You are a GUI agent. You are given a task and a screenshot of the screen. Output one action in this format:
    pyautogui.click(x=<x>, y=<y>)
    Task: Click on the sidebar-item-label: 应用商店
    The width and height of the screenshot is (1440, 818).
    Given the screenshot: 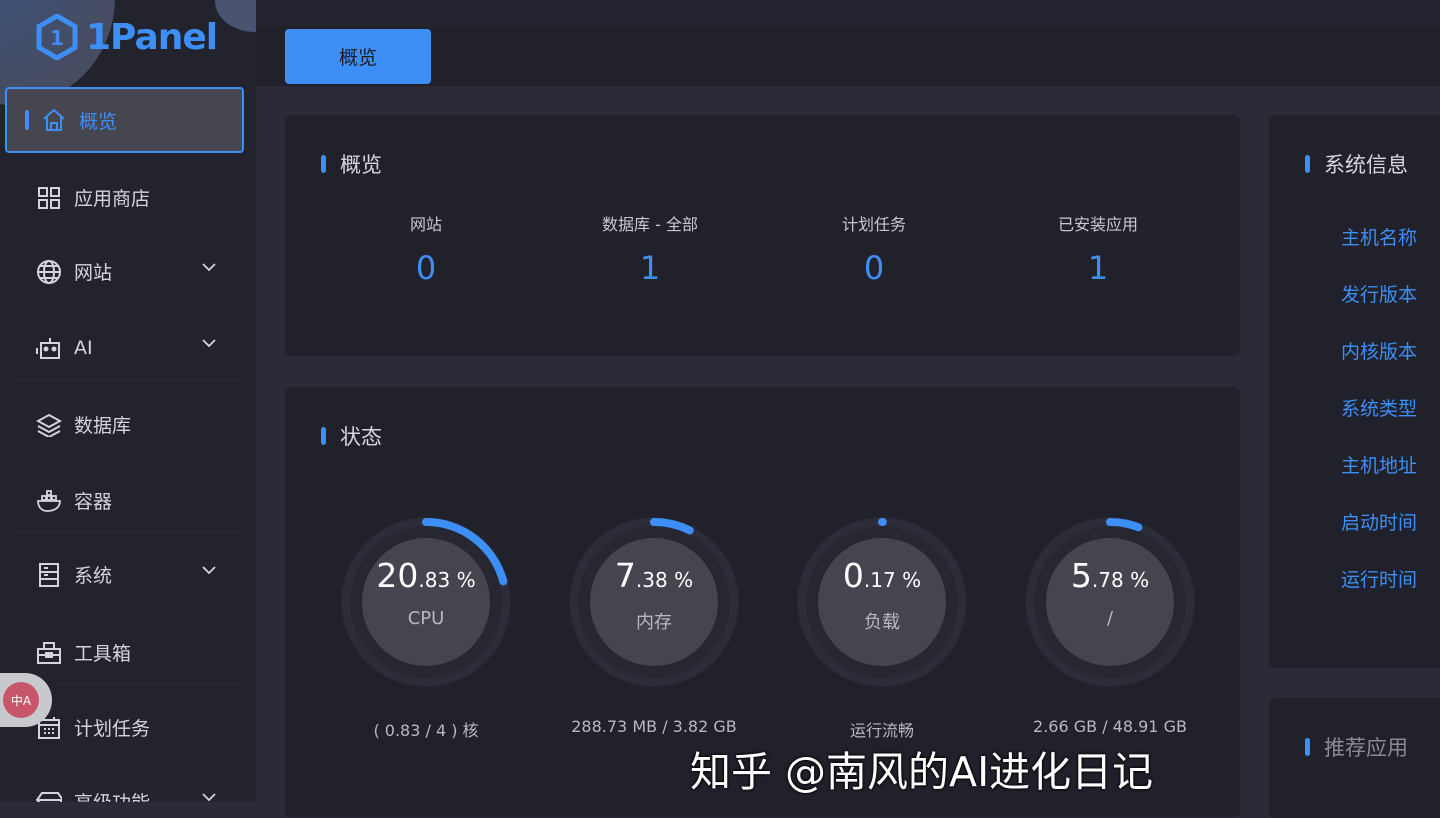 What is the action you would take?
    pyautogui.click(x=112, y=199)
    